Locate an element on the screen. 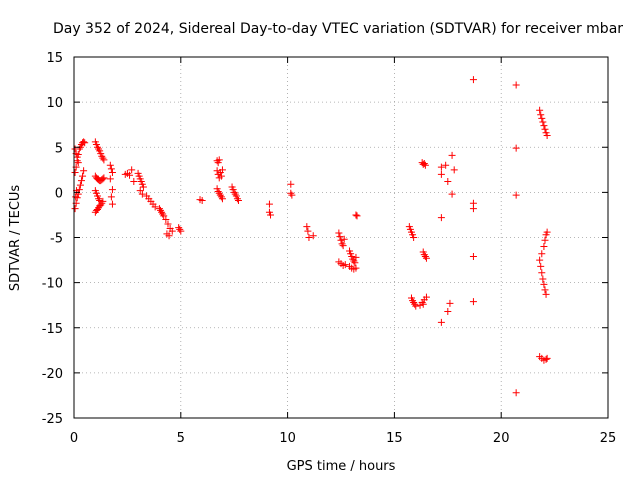 The height and width of the screenshot is (480, 640). y-axis-label: SDTVAR / TECUs is located at coordinates (15, 238).